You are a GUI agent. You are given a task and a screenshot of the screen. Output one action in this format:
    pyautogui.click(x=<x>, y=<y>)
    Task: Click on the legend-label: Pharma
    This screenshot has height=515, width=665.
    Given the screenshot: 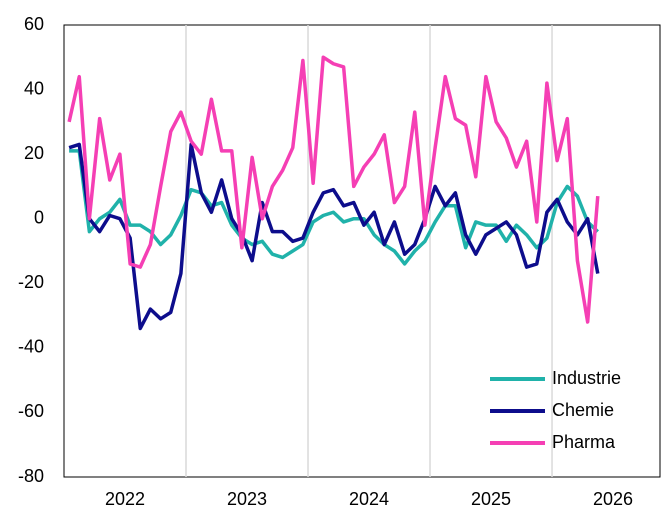 What is the action you would take?
    pyautogui.click(x=584, y=442)
    